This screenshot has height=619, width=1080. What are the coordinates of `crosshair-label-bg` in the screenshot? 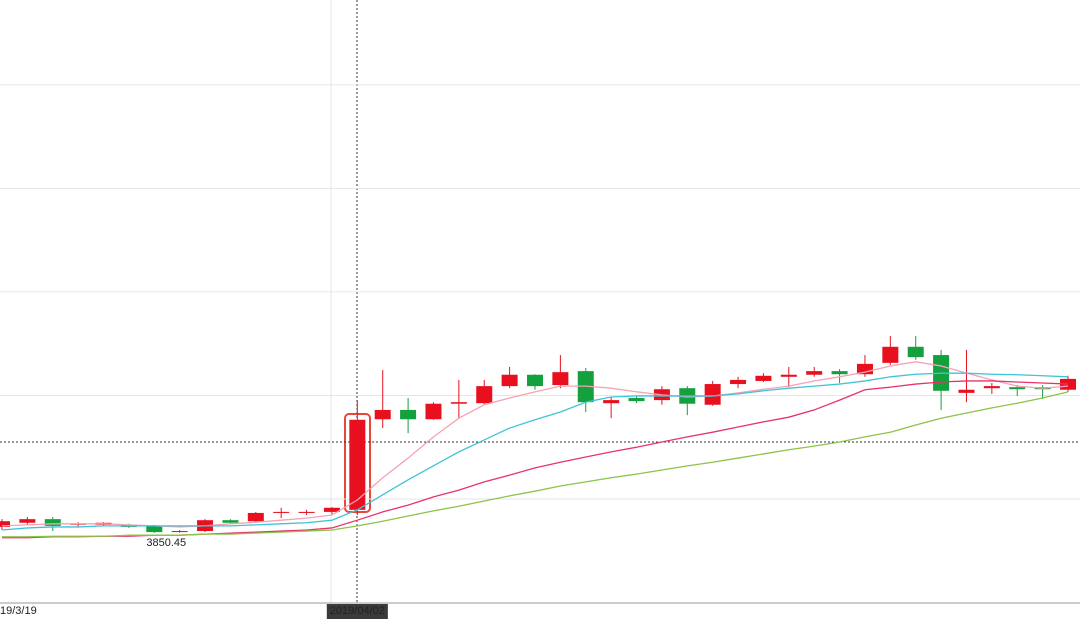 It's located at (357, 611).